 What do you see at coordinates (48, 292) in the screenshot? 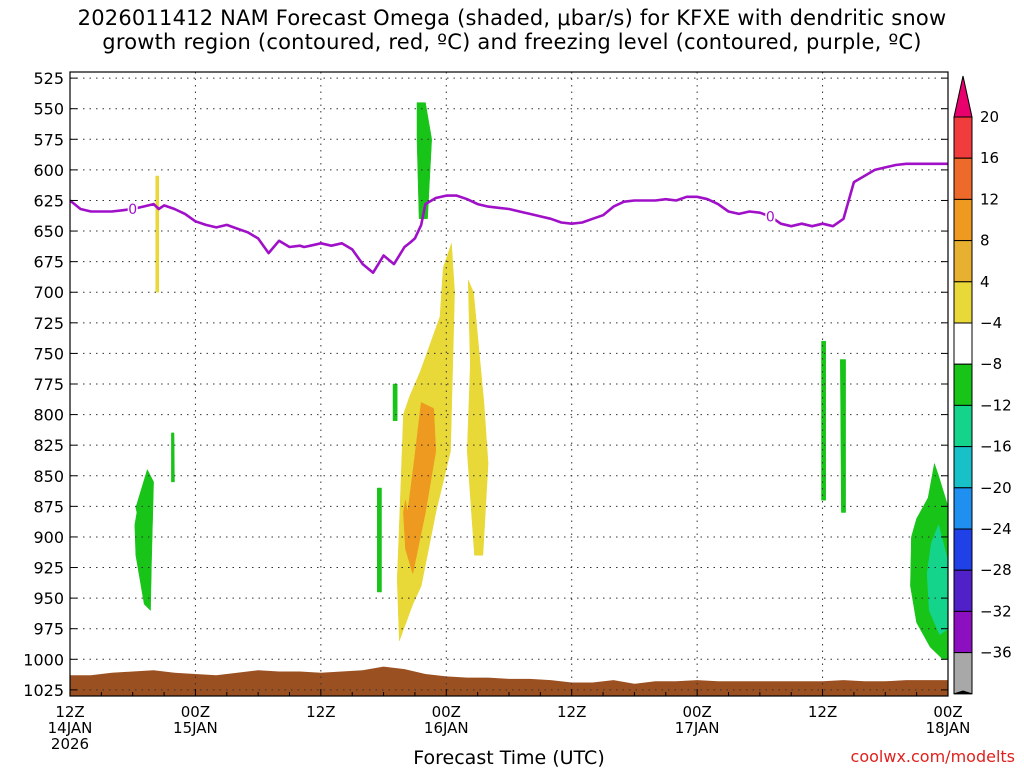
I see `y-tick-label-700: 700` at bounding box center [48, 292].